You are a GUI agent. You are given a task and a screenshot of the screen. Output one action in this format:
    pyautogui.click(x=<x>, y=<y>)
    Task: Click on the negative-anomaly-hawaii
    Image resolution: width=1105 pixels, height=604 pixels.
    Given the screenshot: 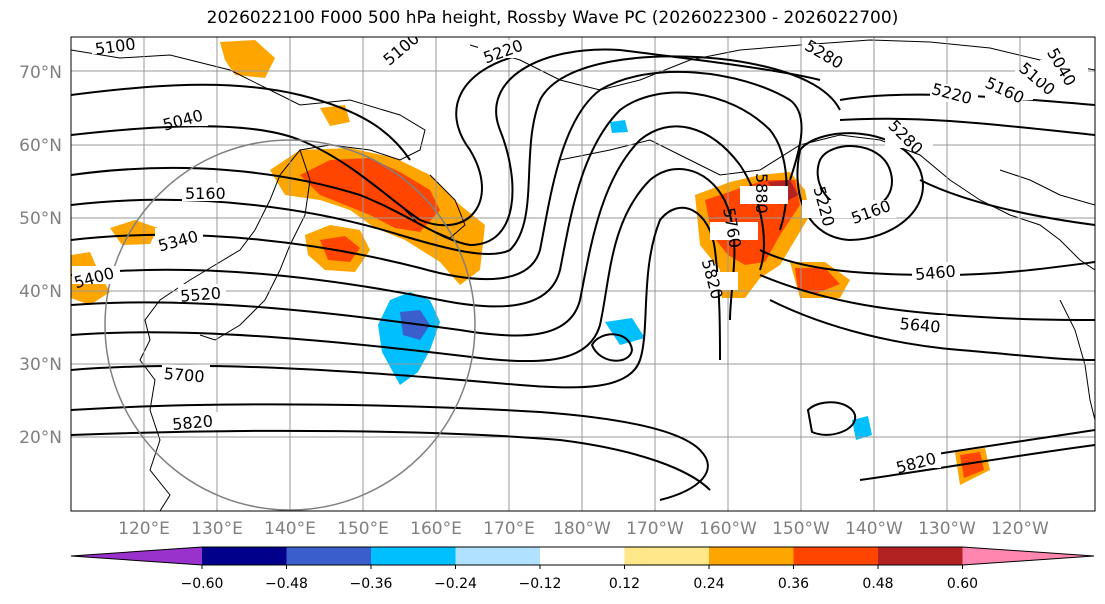 What is the action you would take?
    pyautogui.click(x=862, y=428)
    